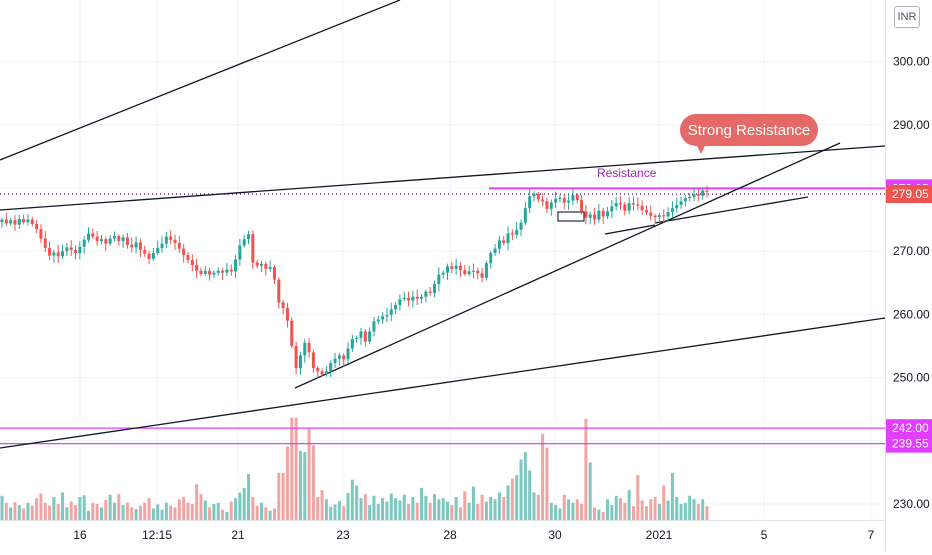 Image resolution: width=932 pixels, height=555 pixels. I want to click on price-tag-label: 279.05, so click(910, 194).